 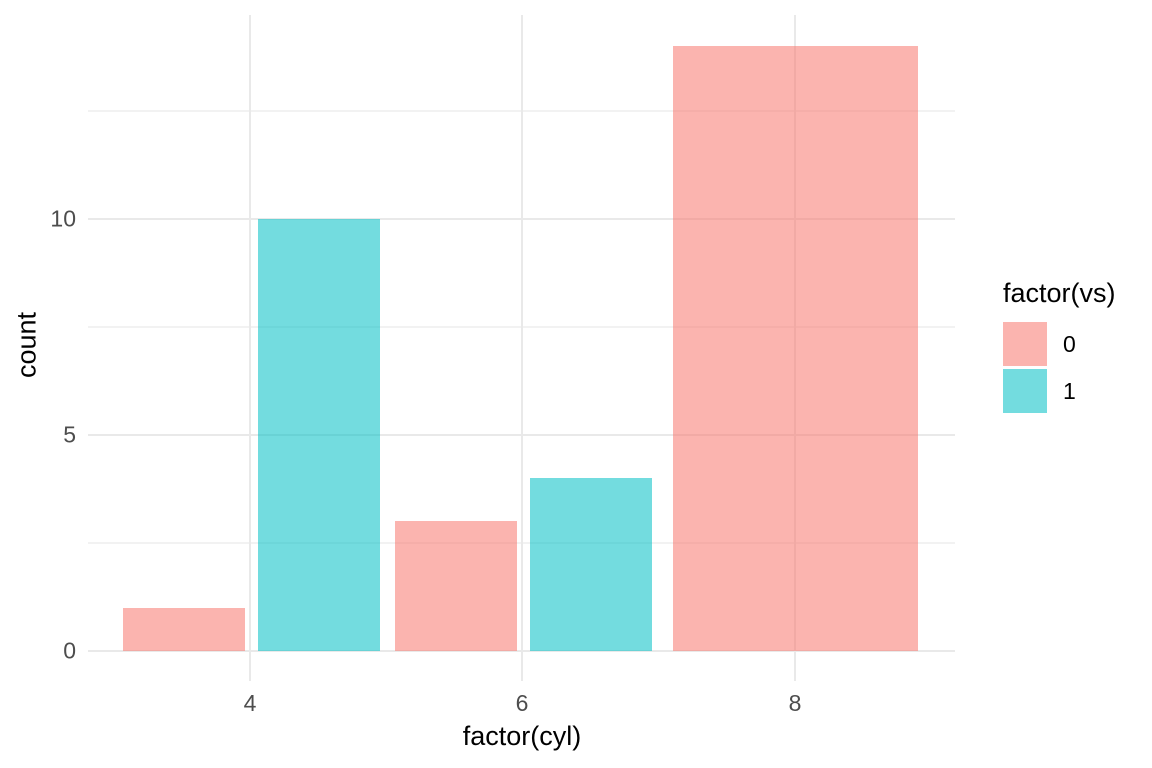 What do you see at coordinates (456, 586) in the screenshot?
I see `bar-cyl6-vs0` at bounding box center [456, 586].